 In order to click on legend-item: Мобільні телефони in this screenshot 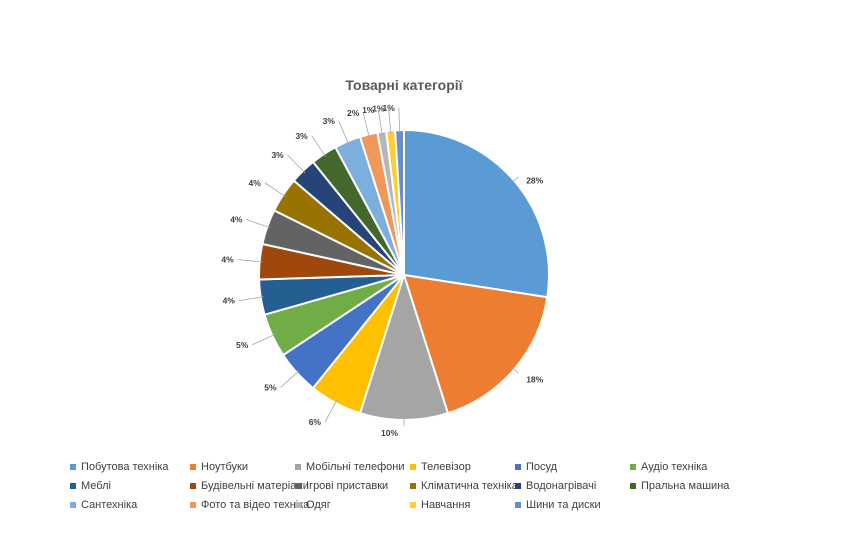, I will do `click(352, 467)`.